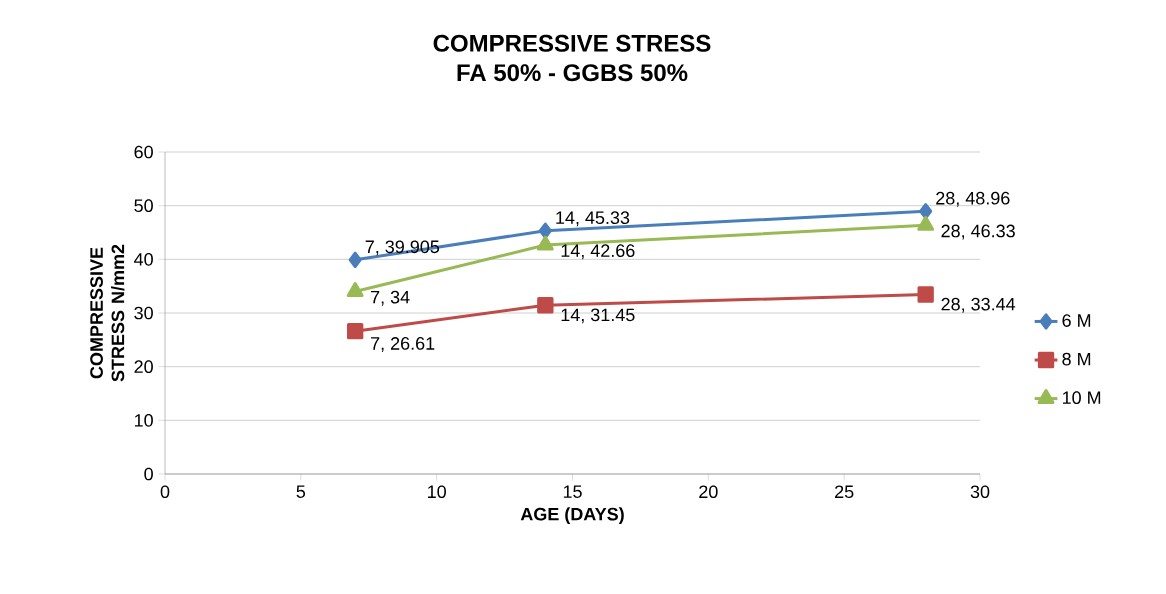 The height and width of the screenshot is (594, 1166). I want to click on x-tick-label: 20, so click(708, 492).